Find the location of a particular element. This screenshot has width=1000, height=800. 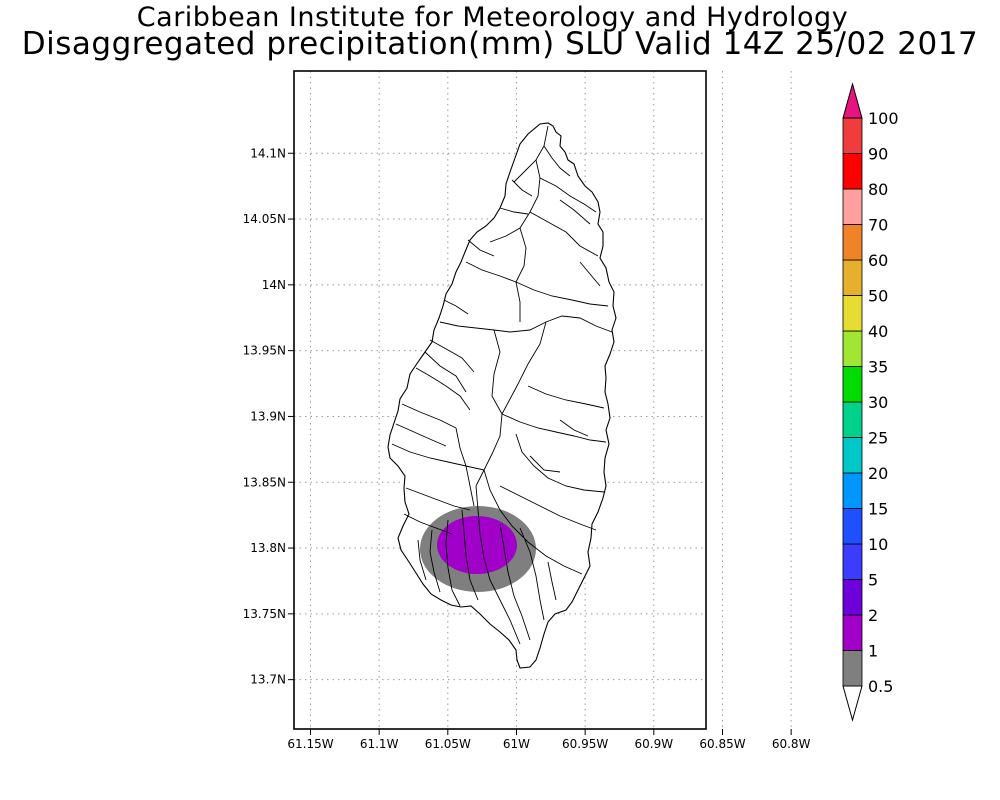

colorbar-label: 10 is located at coordinates (878, 544).